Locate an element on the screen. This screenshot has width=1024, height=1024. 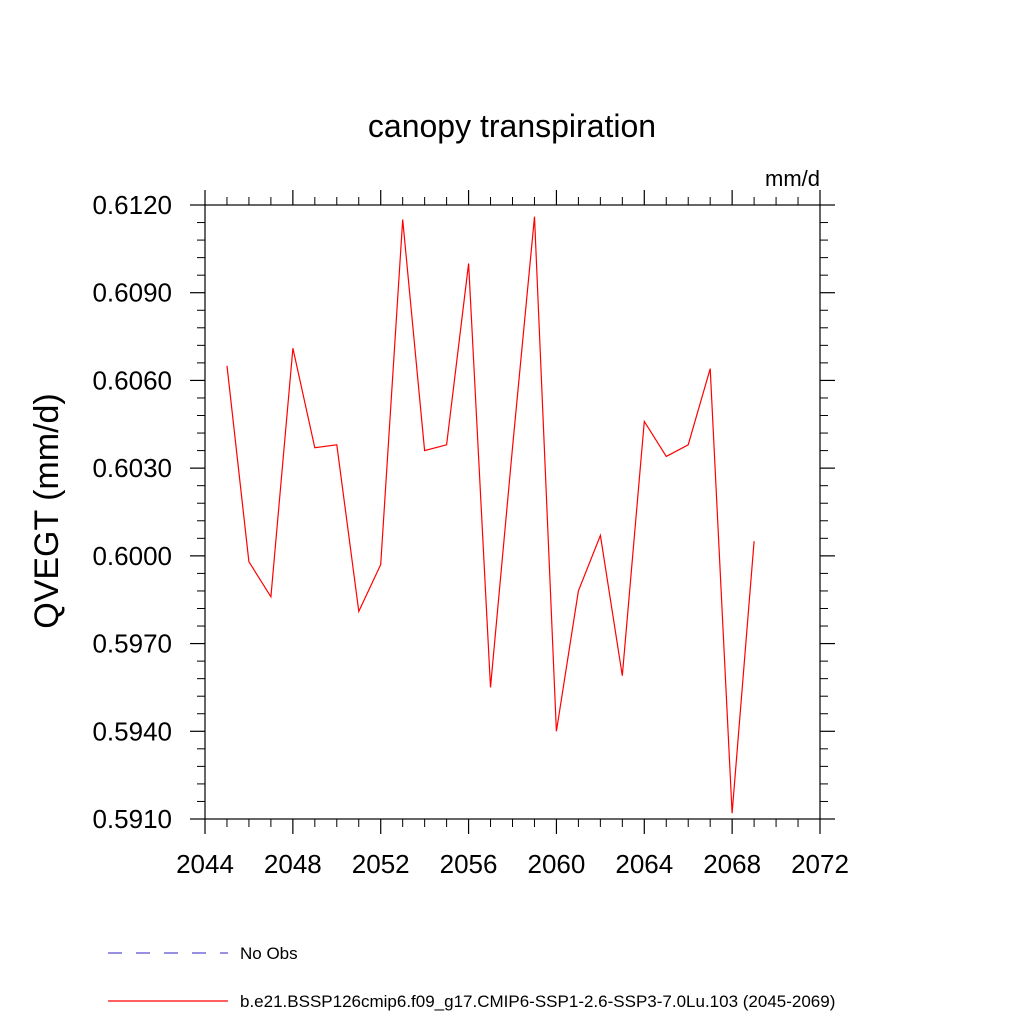
y-tick-label: 0.5910 is located at coordinates (132, 819).